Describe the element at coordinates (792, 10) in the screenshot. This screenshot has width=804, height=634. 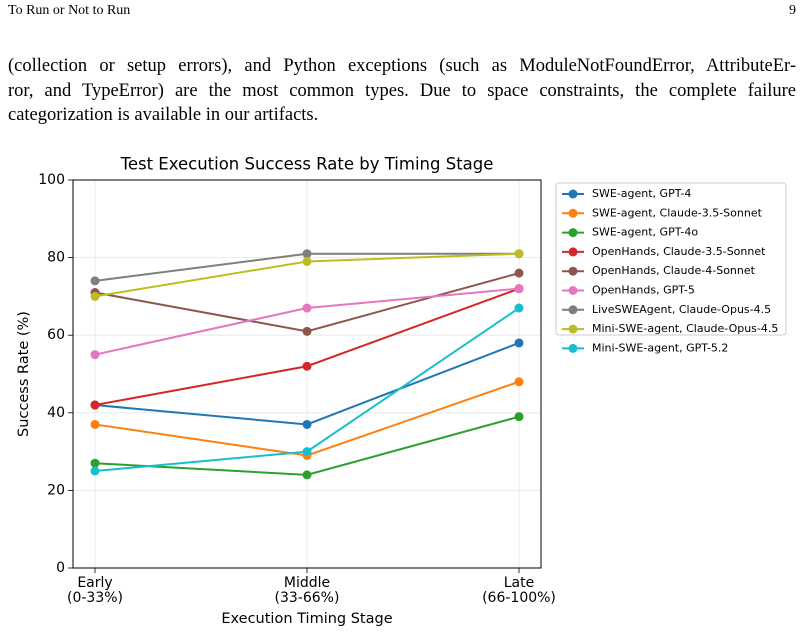
I see `page-number: 9` at that location.